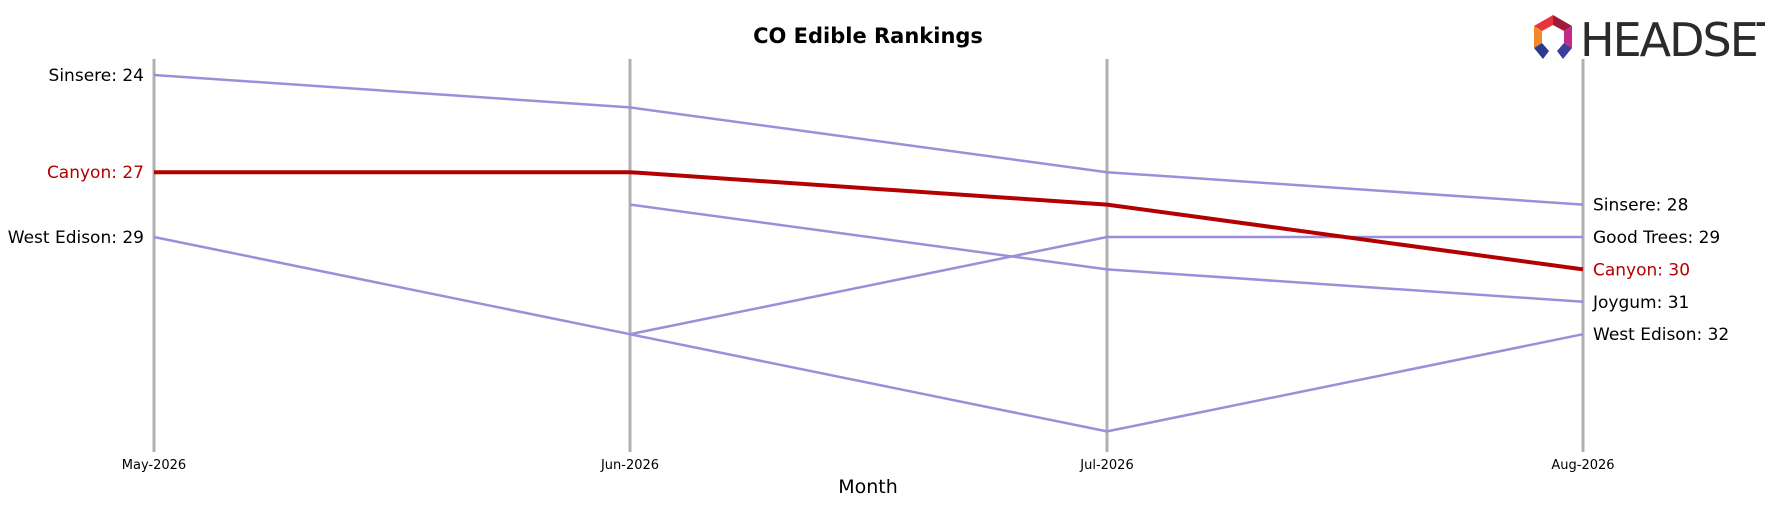 This screenshot has height=506, width=1765. What do you see at coordinates (1641, 270) in the screenshot?
I see `end-label-canyon: Canyon: 30` at bounding box center [1641, 270].